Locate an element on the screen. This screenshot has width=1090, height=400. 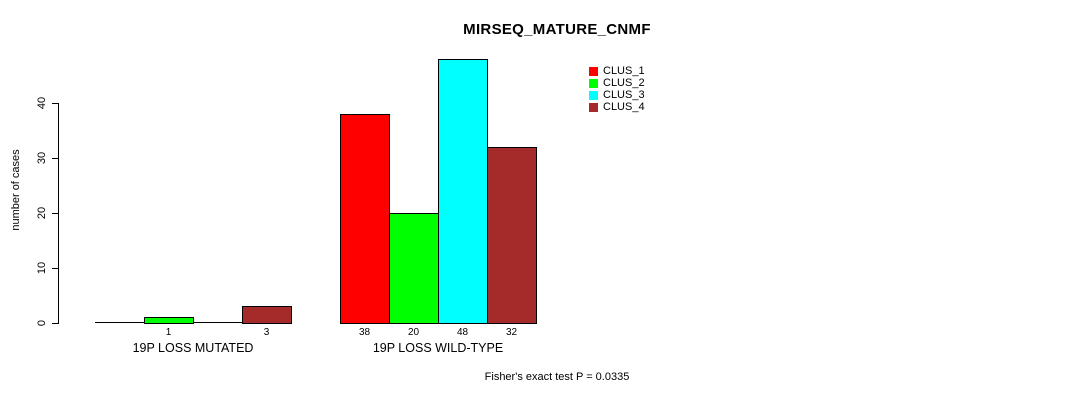
bar-clus_2-group1 is located at coordinates (169, 320).